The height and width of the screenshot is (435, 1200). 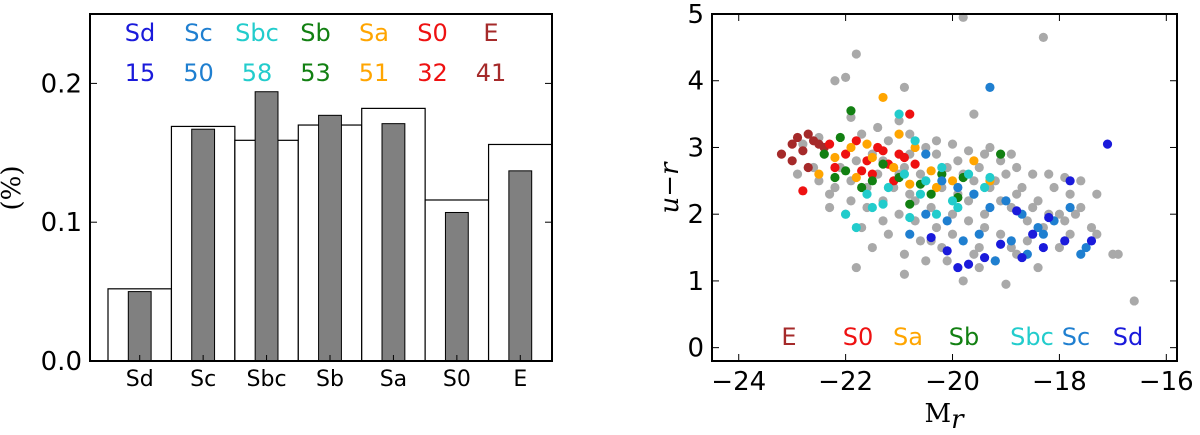 I want to click on bar-y-tick-label: 0.1, so click(x=61, y=223).